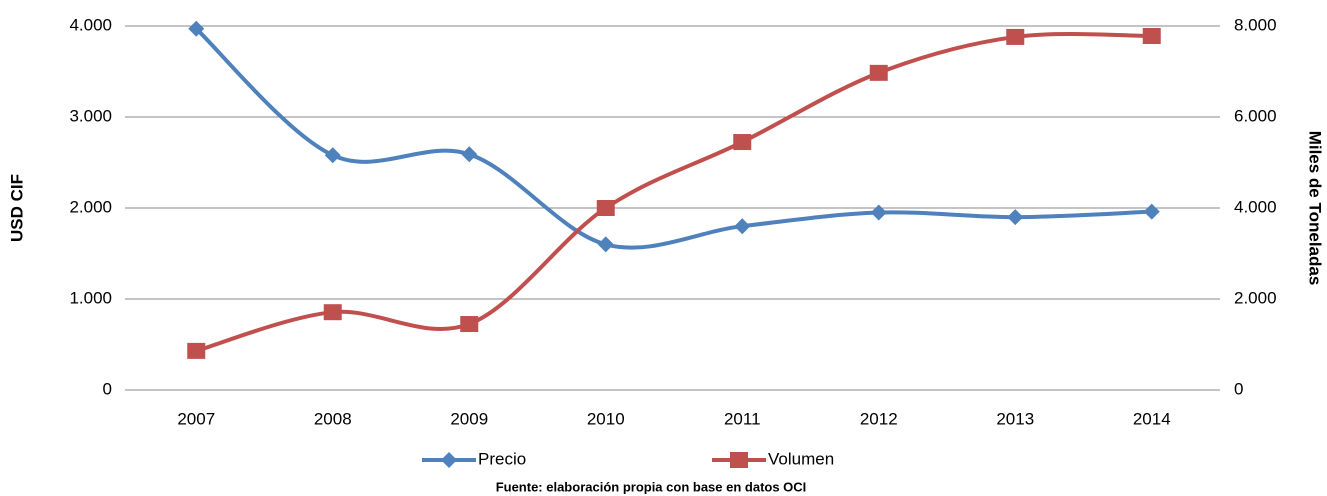 The height and width of the screenshot is (496, 1327). I want to click on y2-tick-label: 6.000, so click(1255, 115).